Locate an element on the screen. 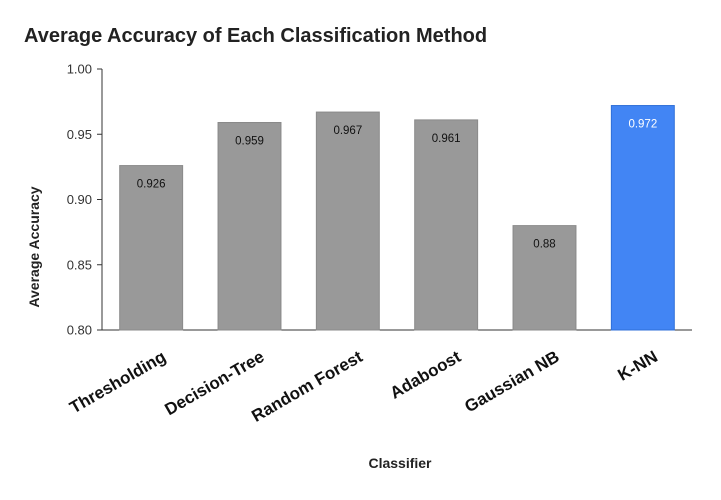 The image size is (721, 500). bar-adaboost is located at coordinates (446, 225).